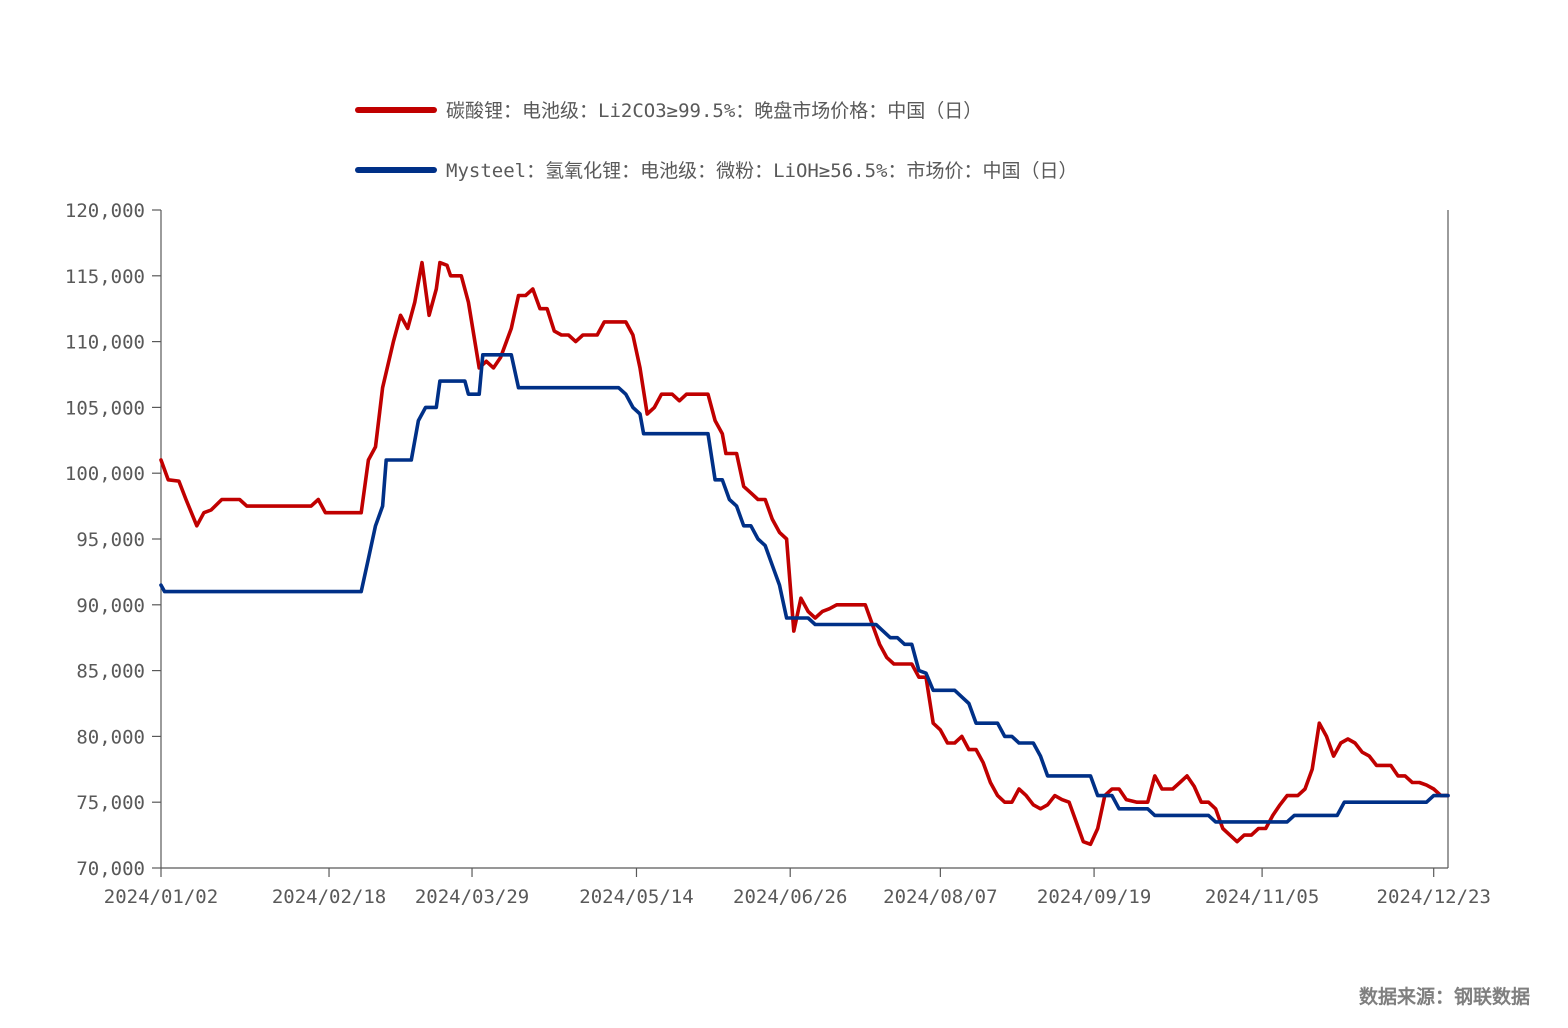 The image size is (1568, 1028). What do you see at coordinates (105, 408) in the screenshot?
I see `y-tick-label: 105,000` at bounding box center [105, 408].